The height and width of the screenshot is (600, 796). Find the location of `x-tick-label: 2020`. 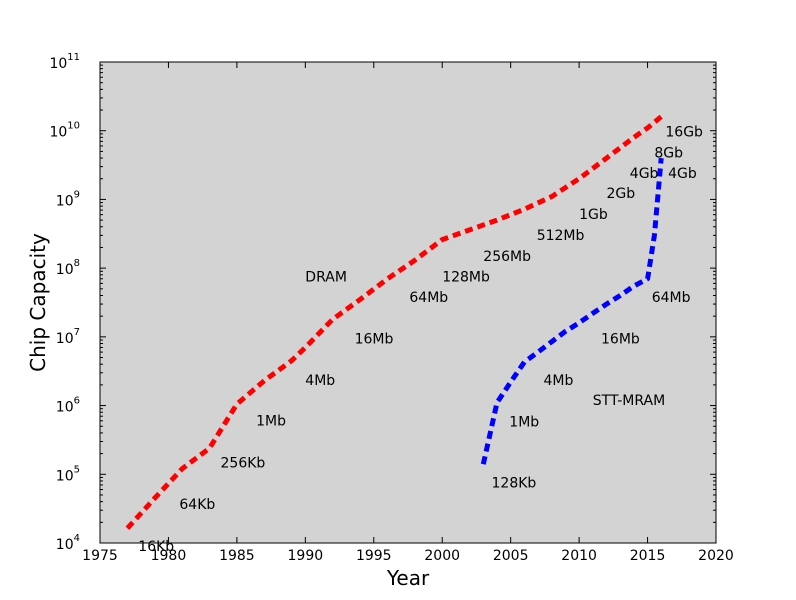

x-tick-label: 2020 is located at coordinates (716, 556).